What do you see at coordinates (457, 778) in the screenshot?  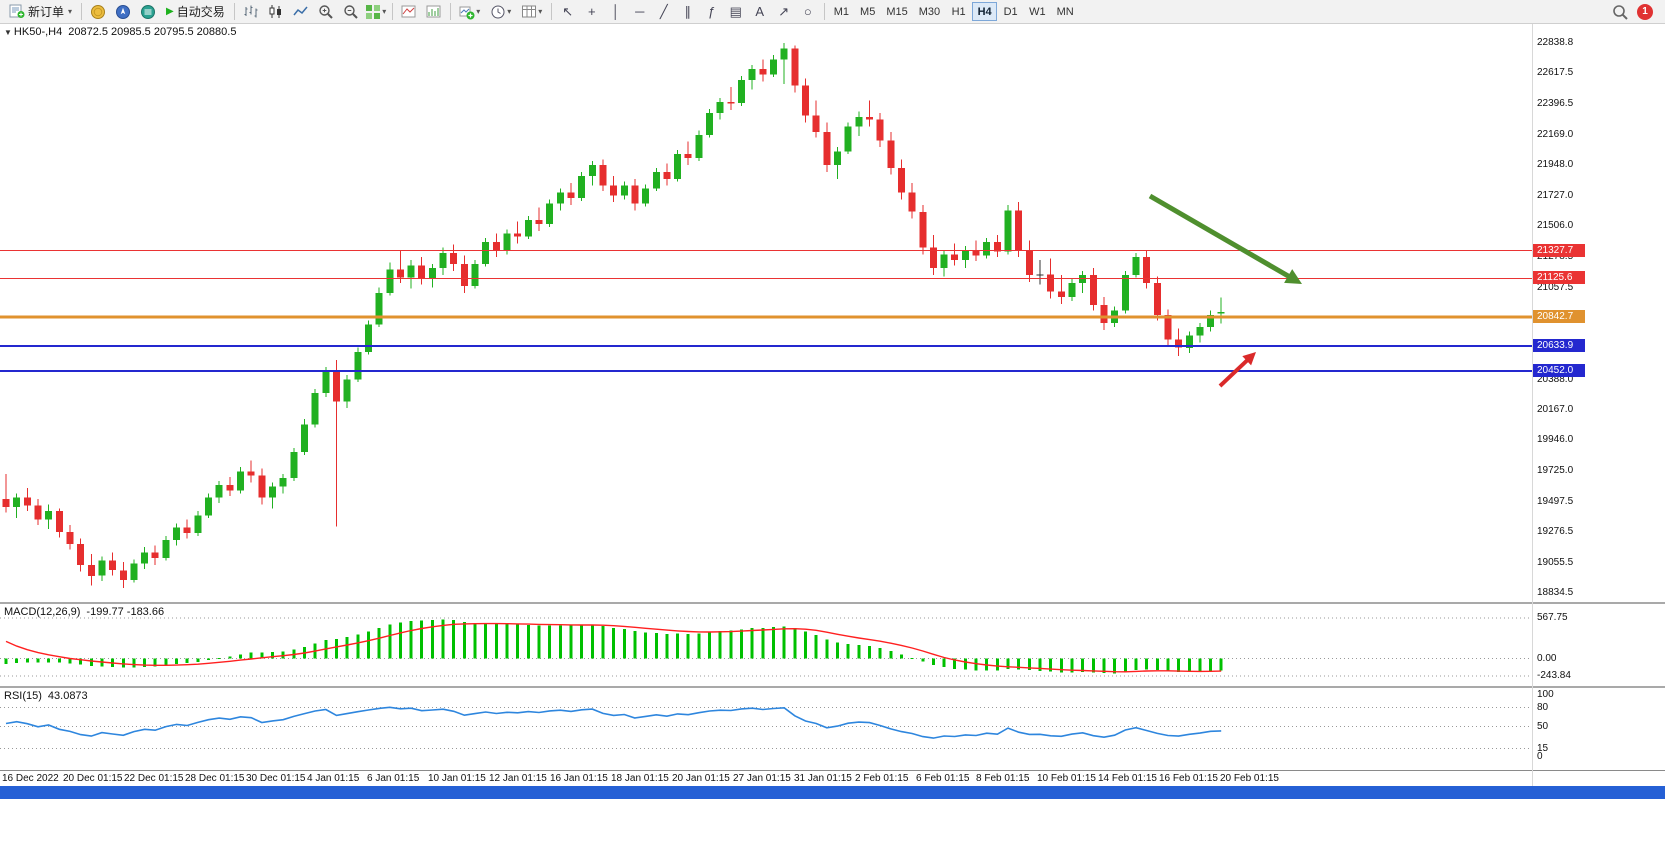 I see `date-label: 10 Jan 01:15` at bounding box center [457, 778].